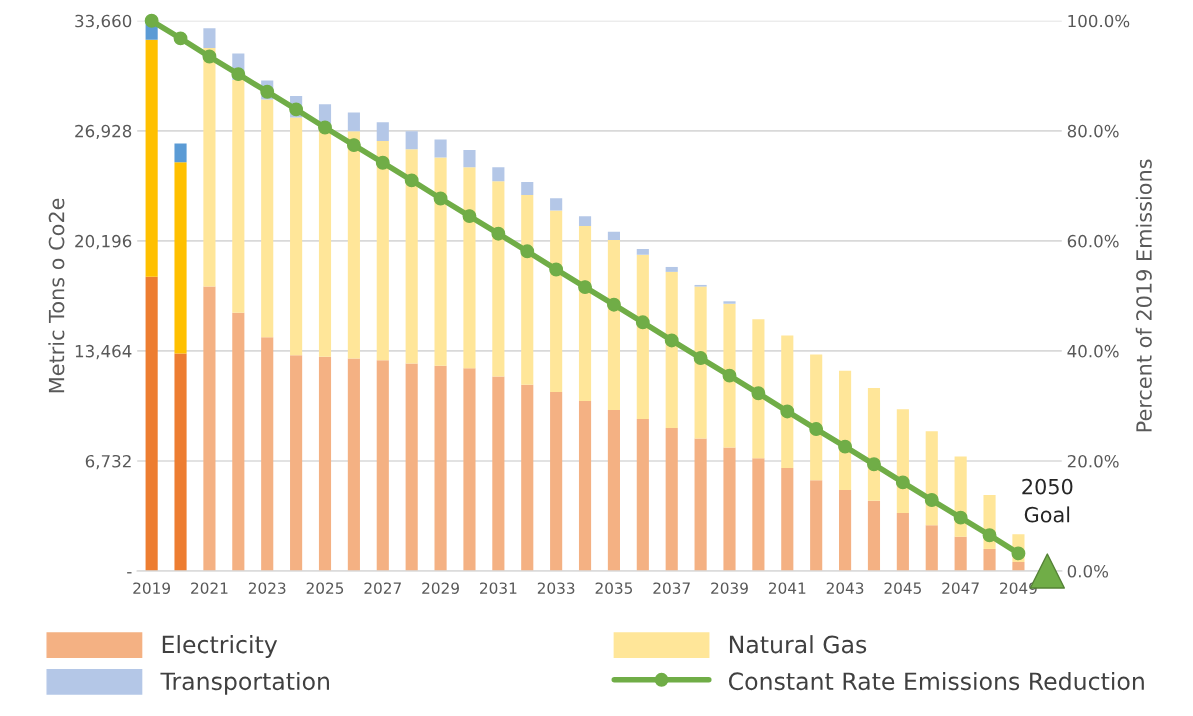 The height and width of the screenshot is (716, 1193). Describe the element at coordinates (845, 588) in the screenshot. I see `x-tick-label: 2043` at that location.